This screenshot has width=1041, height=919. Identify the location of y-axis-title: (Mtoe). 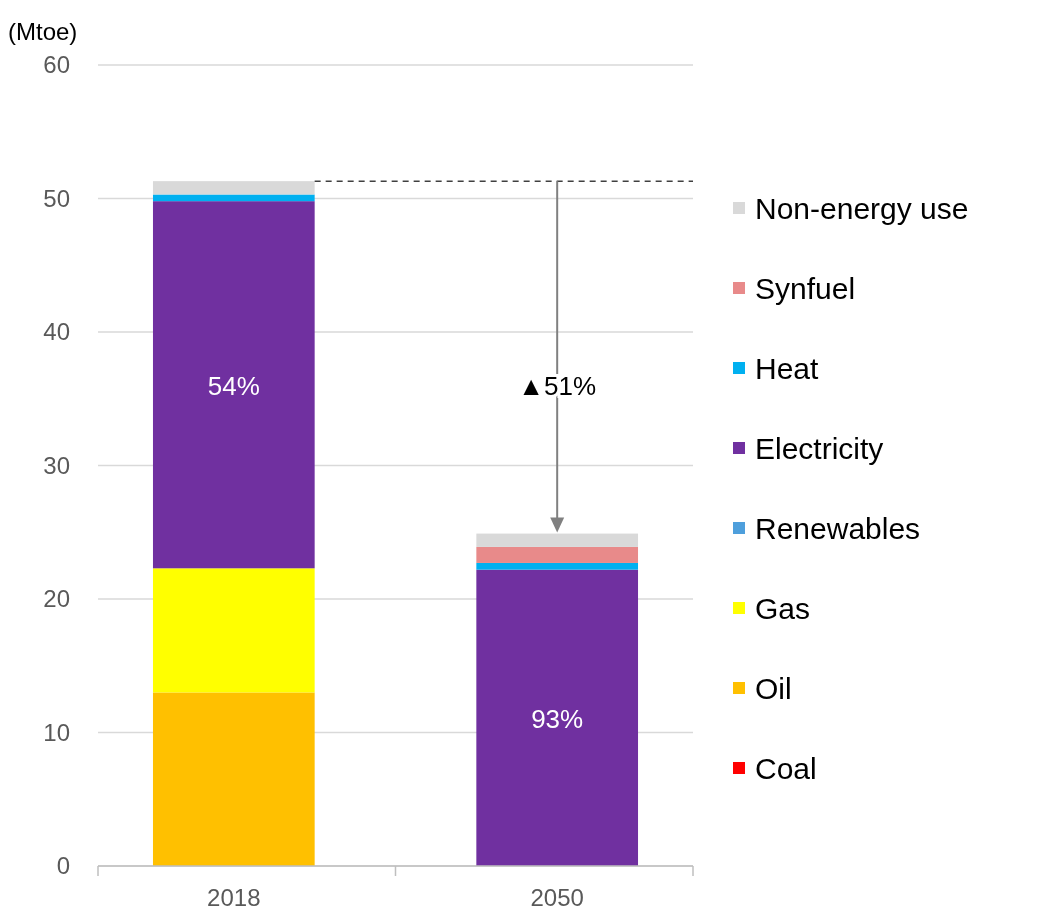
(43, 31).